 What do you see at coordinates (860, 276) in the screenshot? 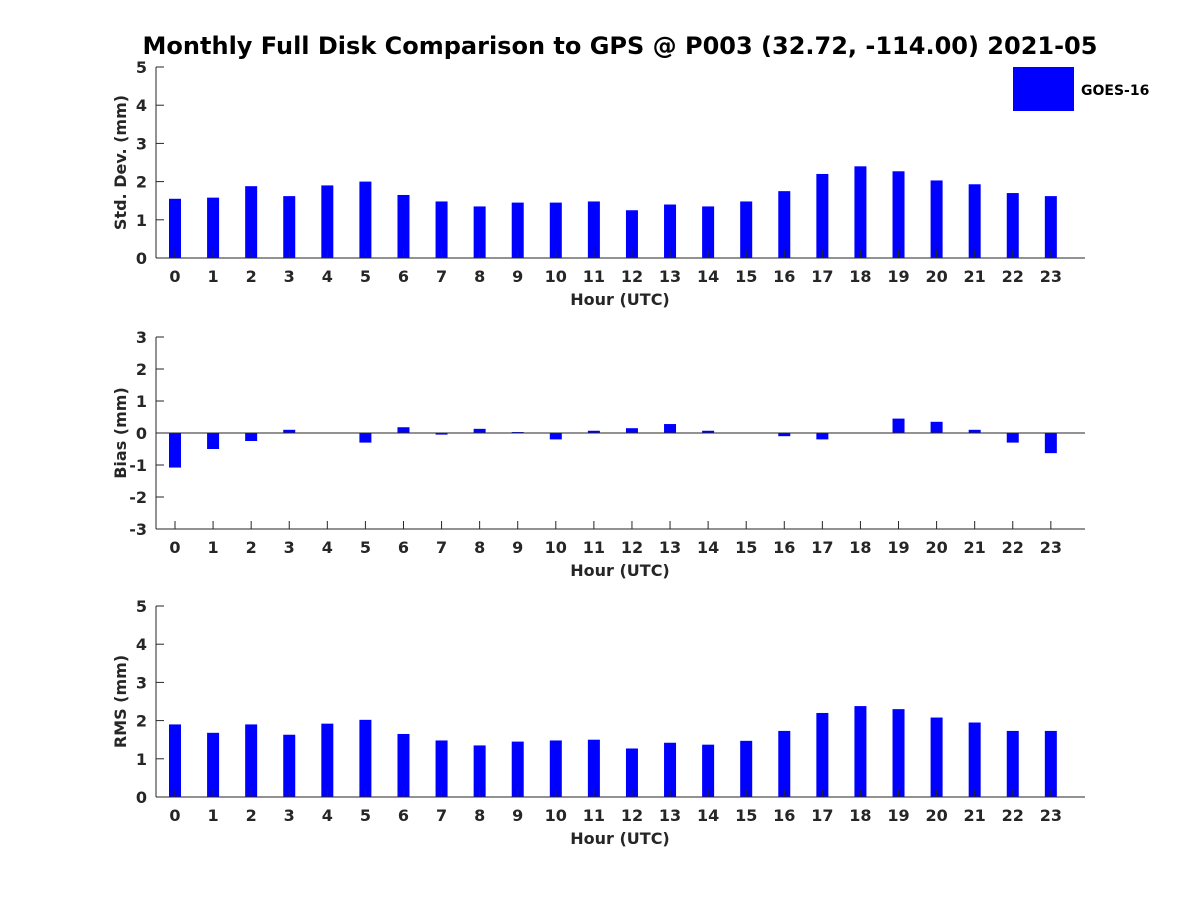
I see `std-dev-xtick-label: 18` at bounding box center [860, 276].